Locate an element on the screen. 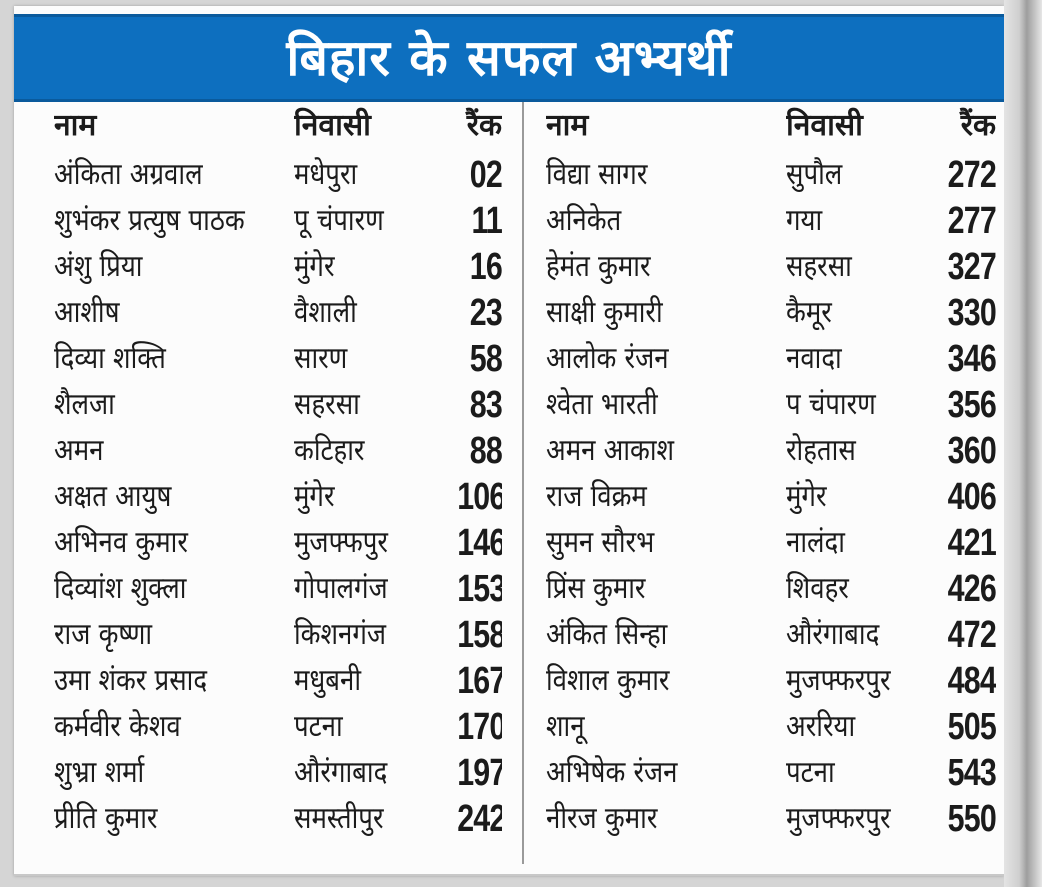 The width and height of the screenshot is (1042, 887). candidate-name: शुभंकर प्रत्युष पाठक is located at coordinates (149, 220).